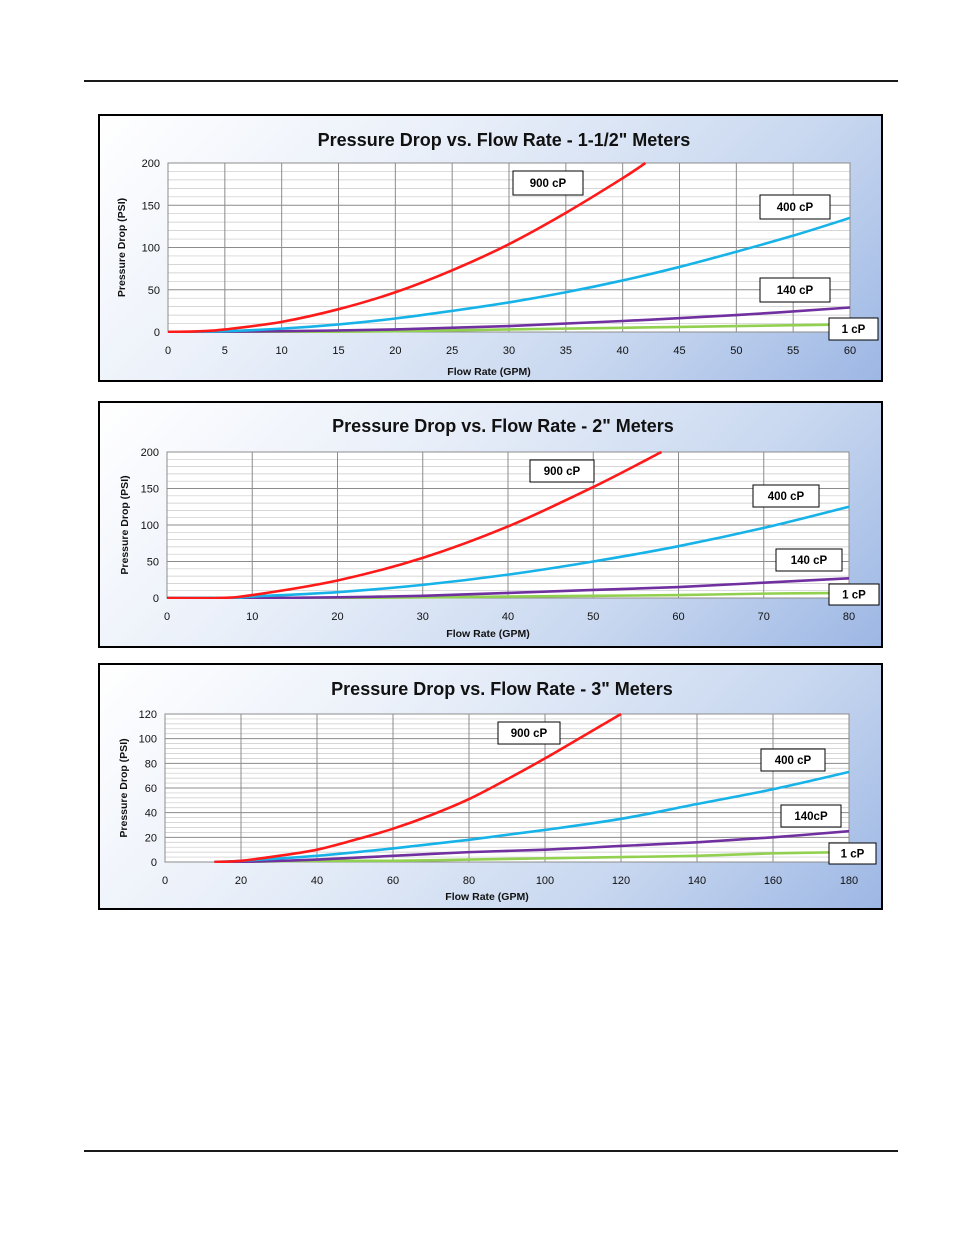  What do you see at coordinates (502, 689) in the screenshot?
I see `chart-title: Pressure Drop vs. Flow Rate - 3" Meters` at bounding box center [502, 689].